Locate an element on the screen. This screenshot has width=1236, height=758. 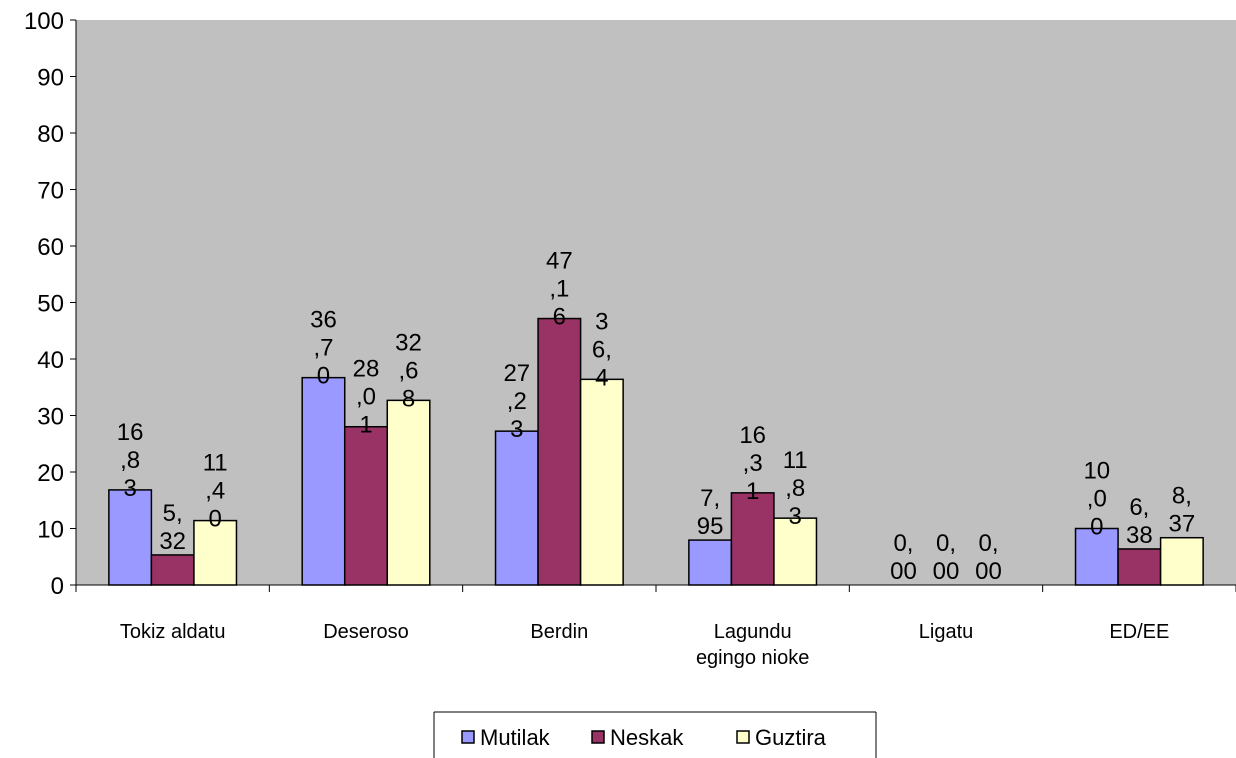
legend-label: Mutilak is located at coordinates (515, 737).